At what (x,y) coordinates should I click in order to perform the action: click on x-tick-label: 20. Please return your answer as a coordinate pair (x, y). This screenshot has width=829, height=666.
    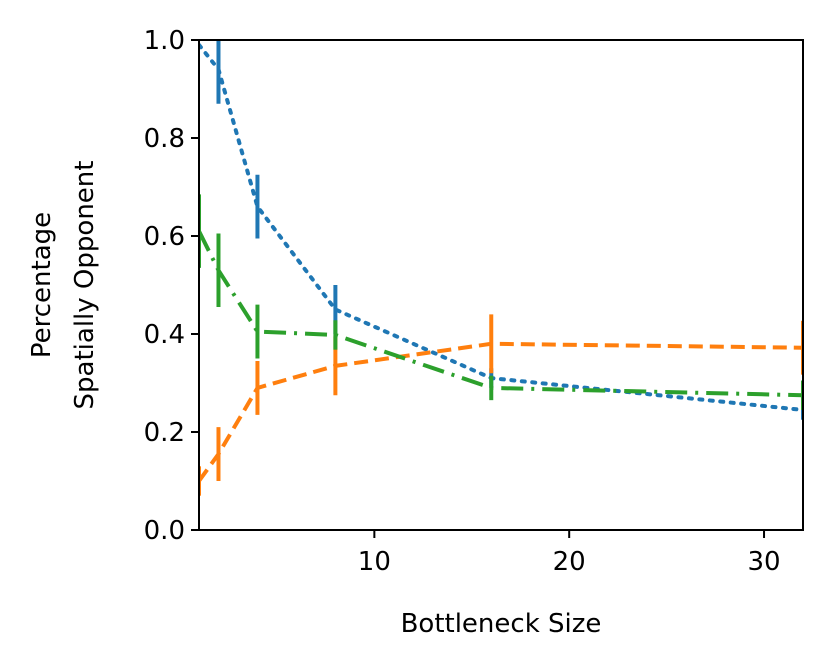
    Looking at the image, I should click on (569, 562).